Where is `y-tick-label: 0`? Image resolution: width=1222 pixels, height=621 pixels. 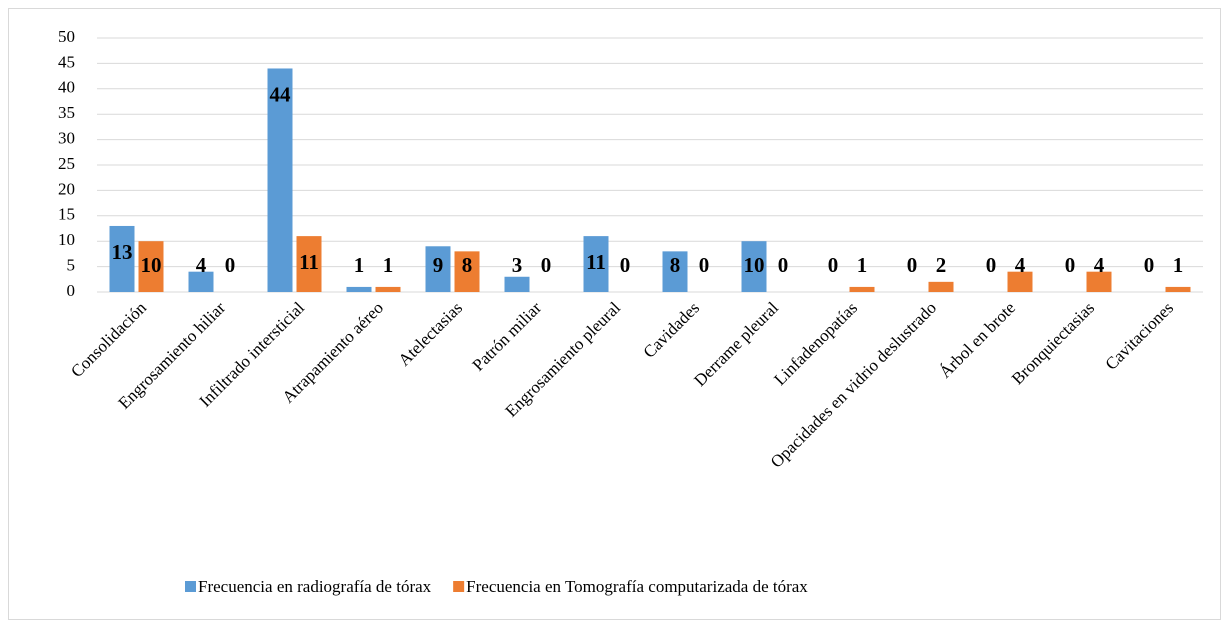 y-tick-label: 0 is located at coordinates (71, 290).